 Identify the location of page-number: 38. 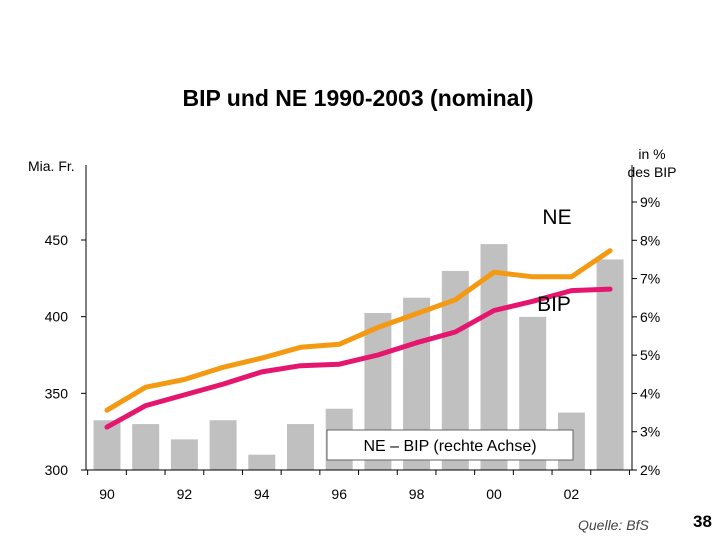
(702, 521).